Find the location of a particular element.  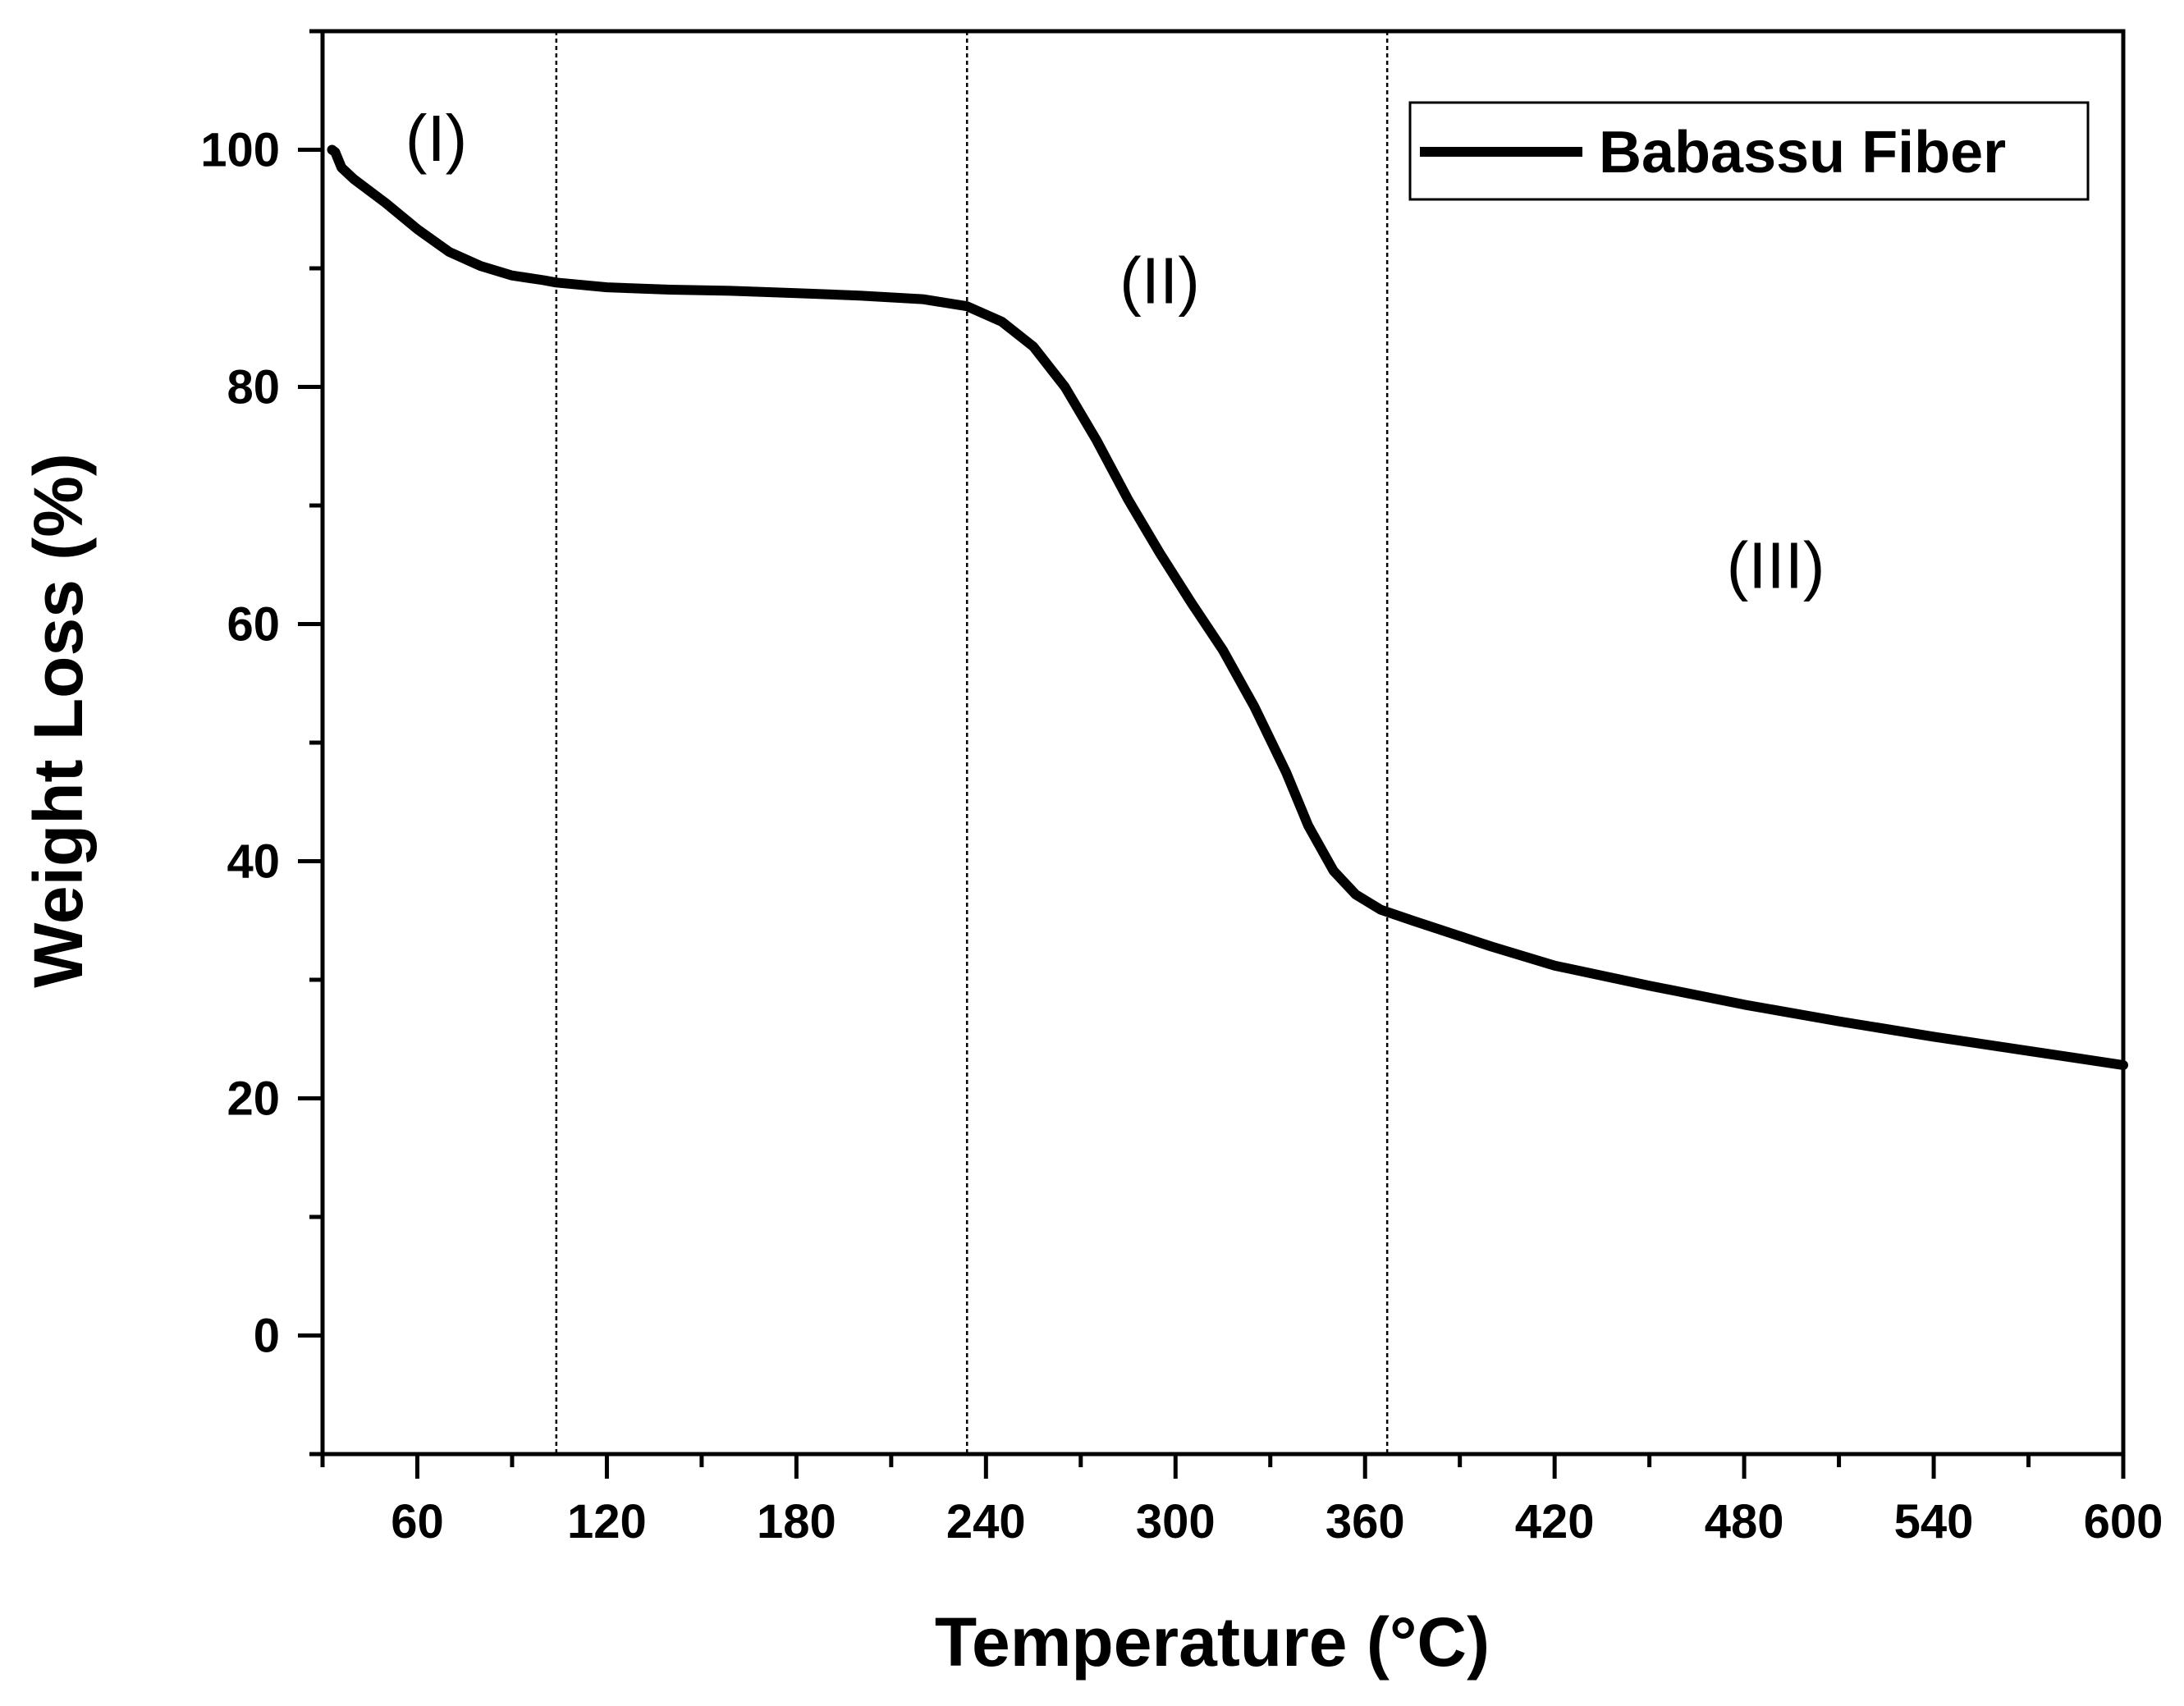

x-axis-title: Temperature (°C) is located at coordinates (1212, 1642).